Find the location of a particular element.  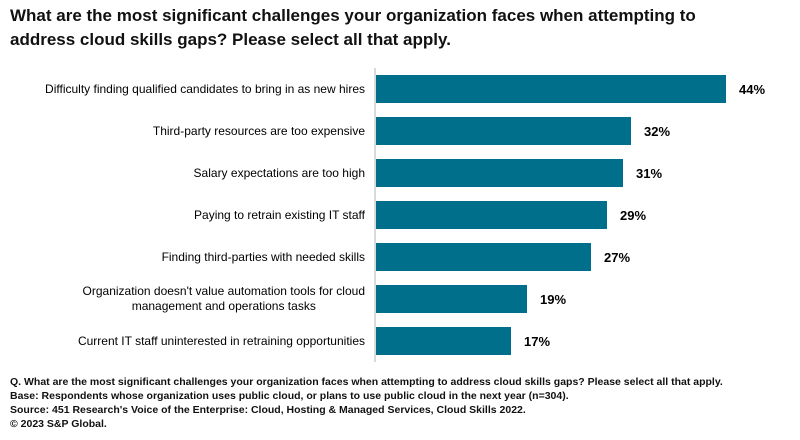

value-label: 19% is located at coordinates (553, 299).